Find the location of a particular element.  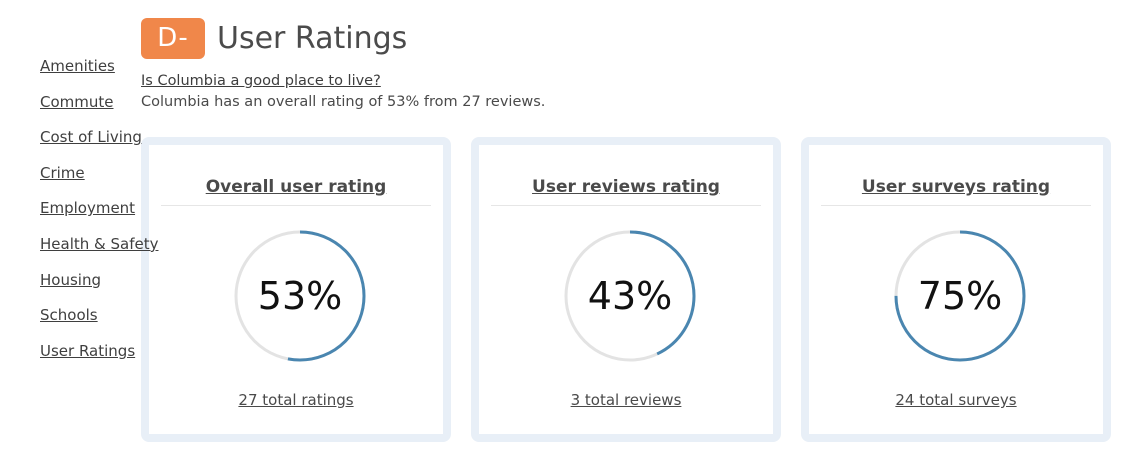

nav-link-schools: Schools is located at coordinates (69, 315).